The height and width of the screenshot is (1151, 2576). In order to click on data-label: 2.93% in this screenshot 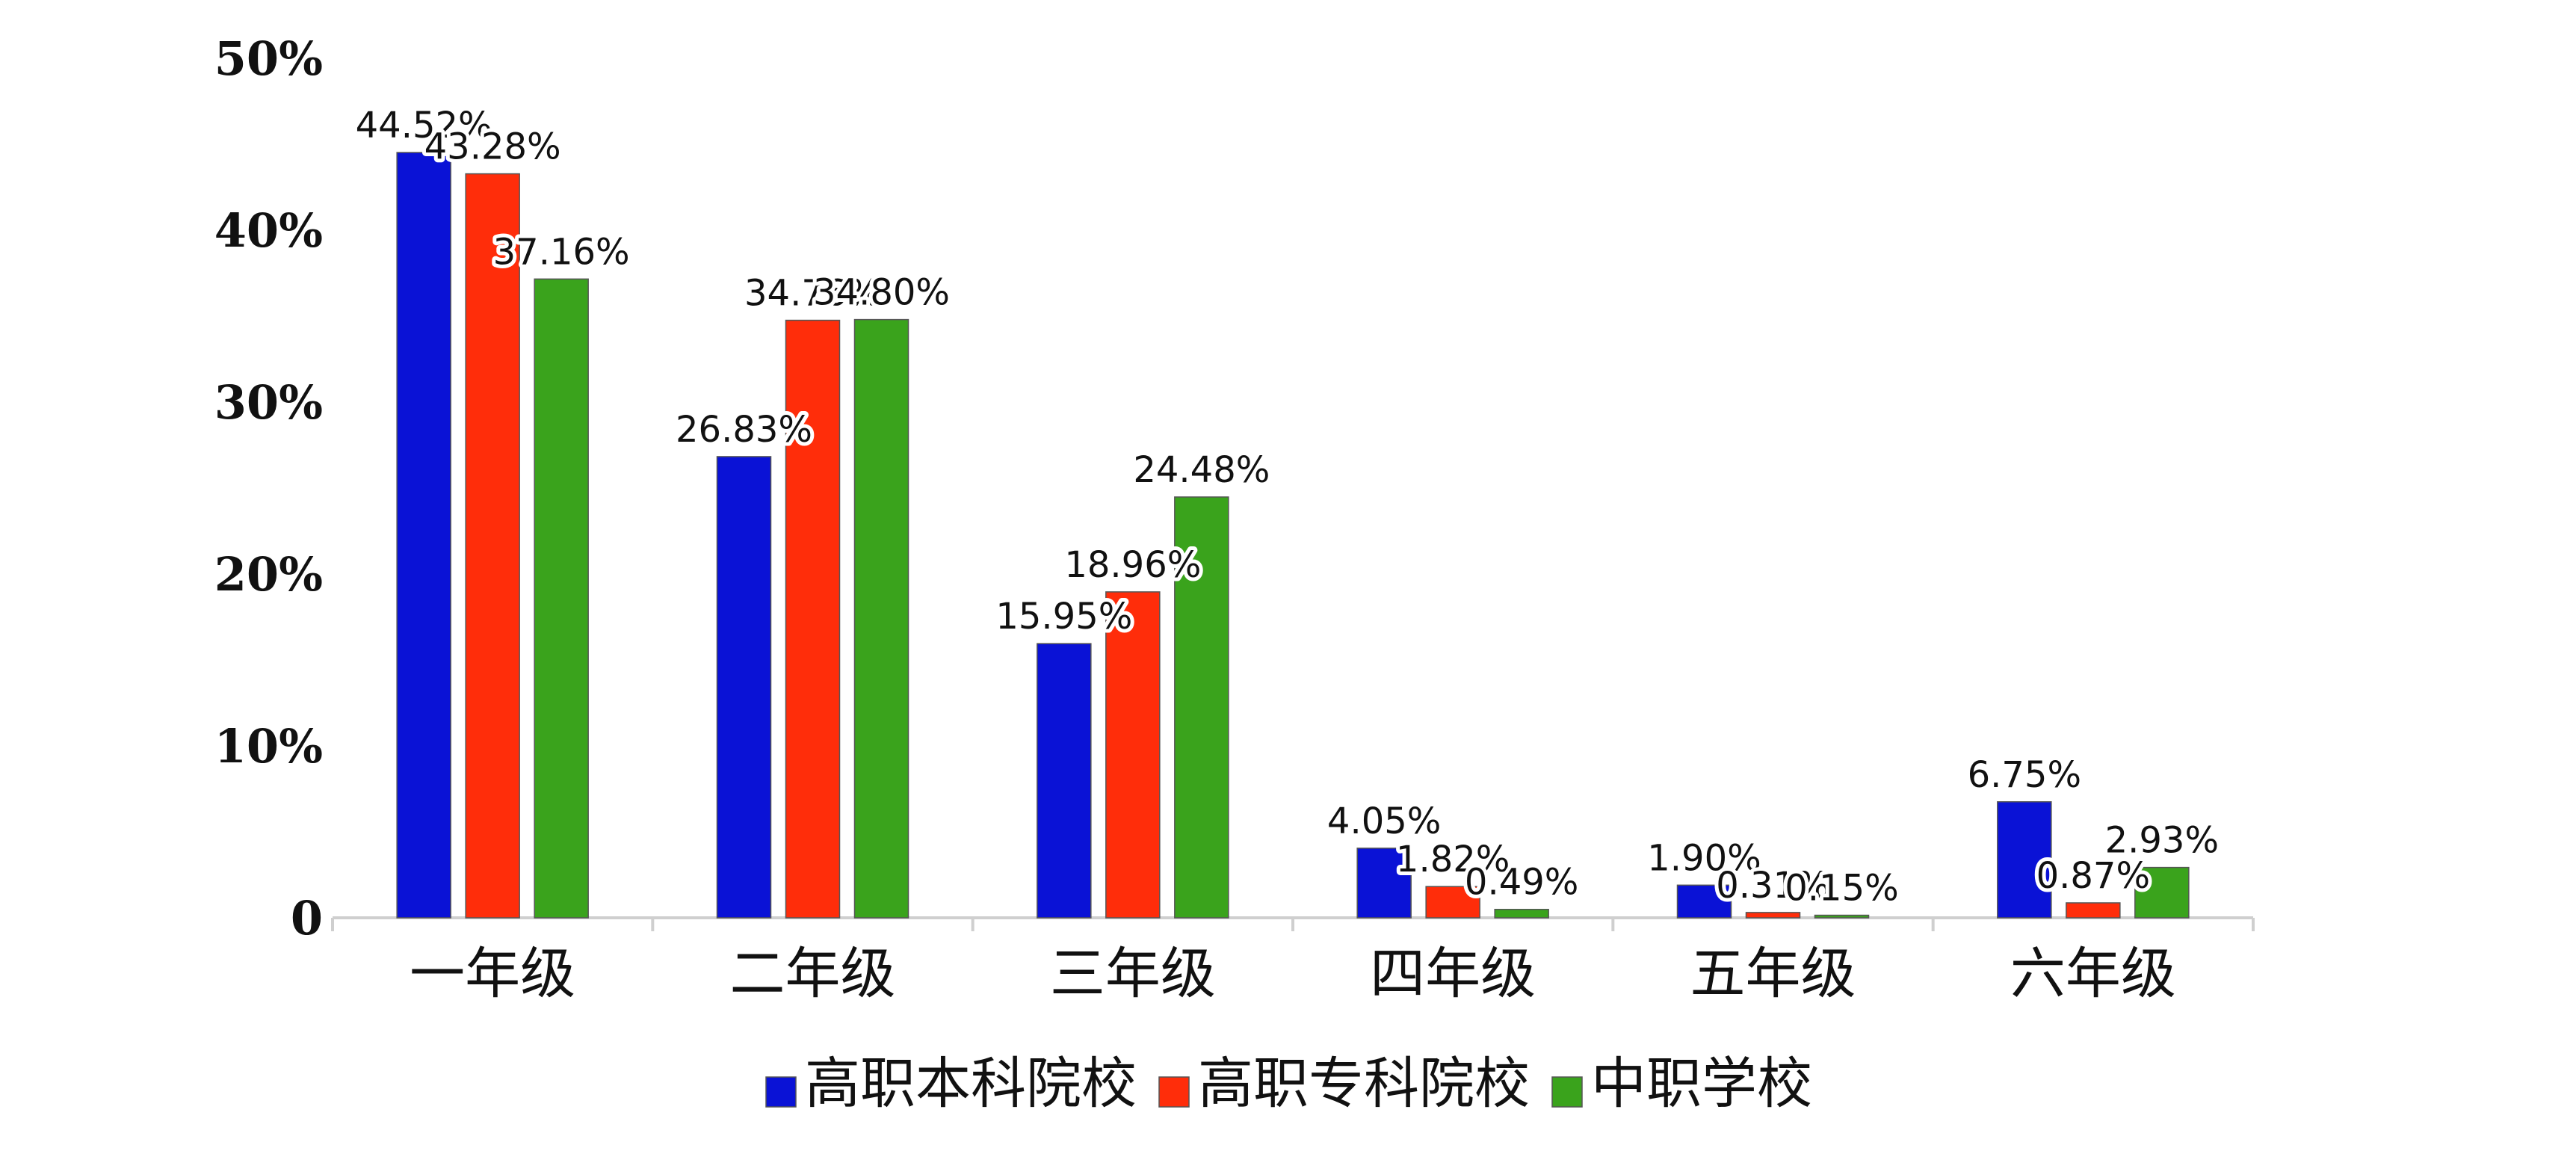, I will do `click(2162, 841)`.